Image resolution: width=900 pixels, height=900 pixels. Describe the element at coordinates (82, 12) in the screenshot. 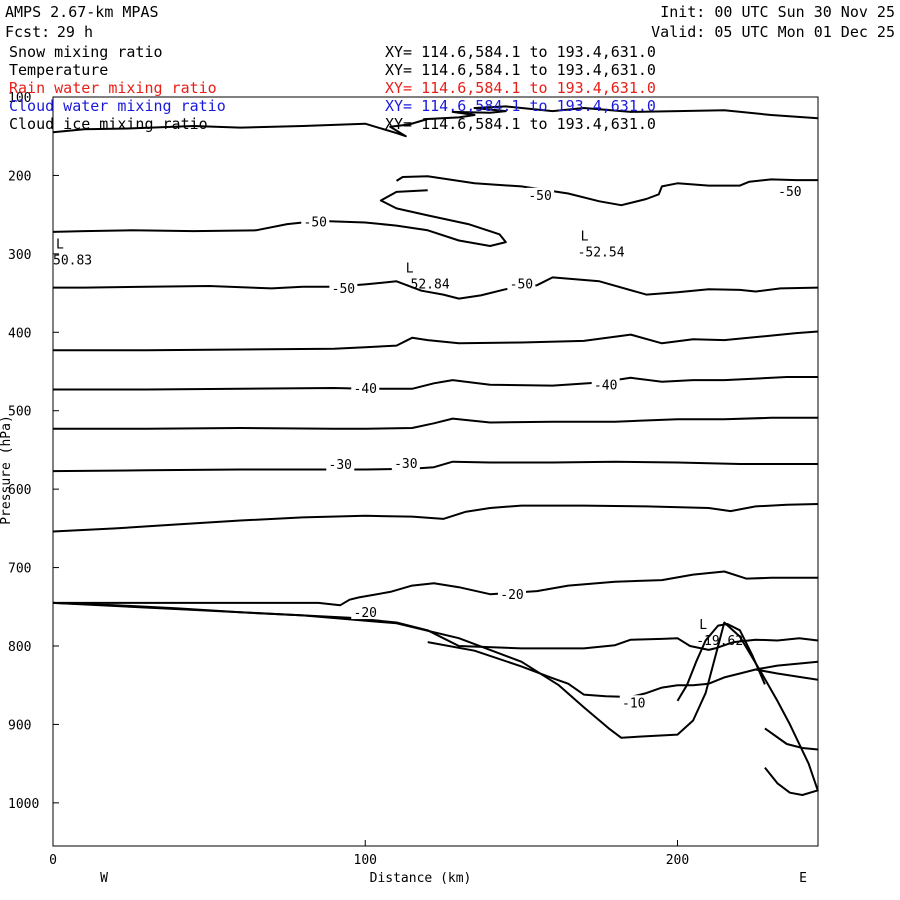

I see `model-title: AMPS 2.67-km MPAS` at that location.